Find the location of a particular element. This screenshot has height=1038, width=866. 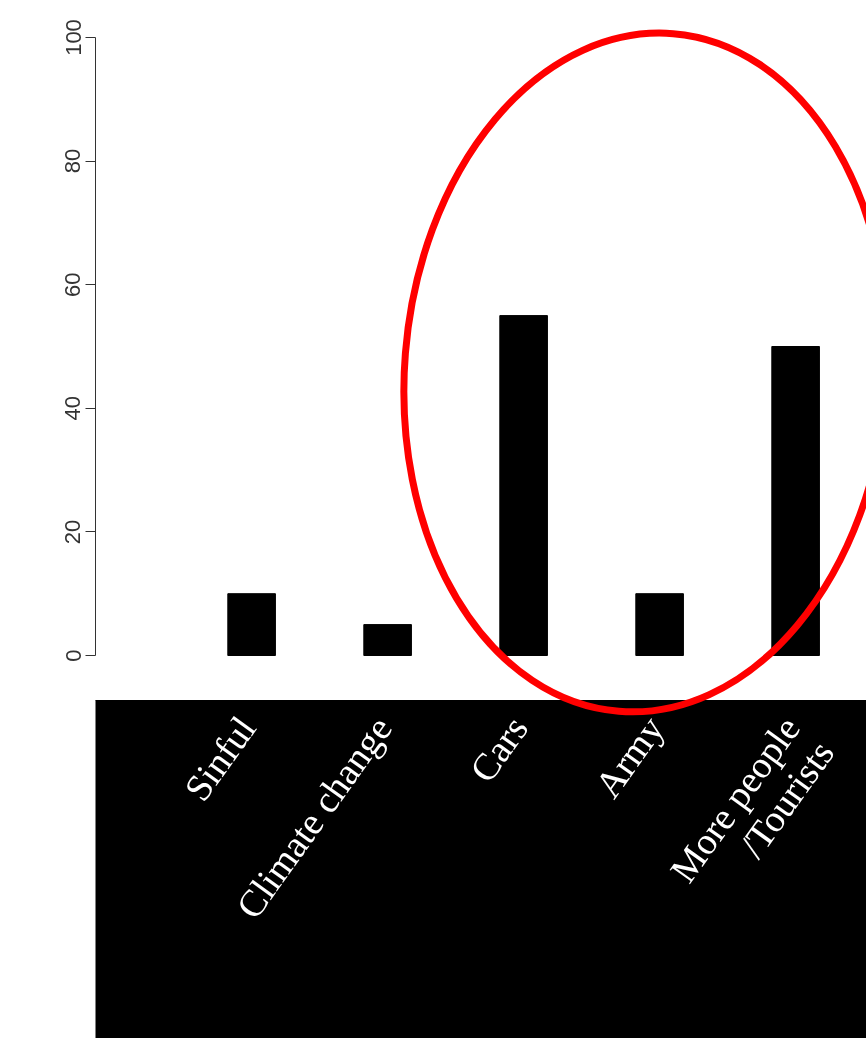

y-tick-label: 80 is located at coordinates (73, 161).